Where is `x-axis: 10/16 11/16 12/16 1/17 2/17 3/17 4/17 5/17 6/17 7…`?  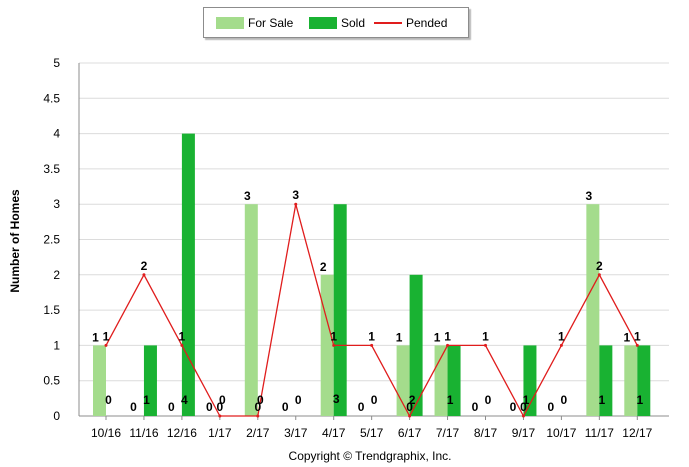
x-axis: 10/16 11/16 12/16 1/17 2/17 3/17 4/17 5/17 6/17 7… is located at coordinates (372, 428).